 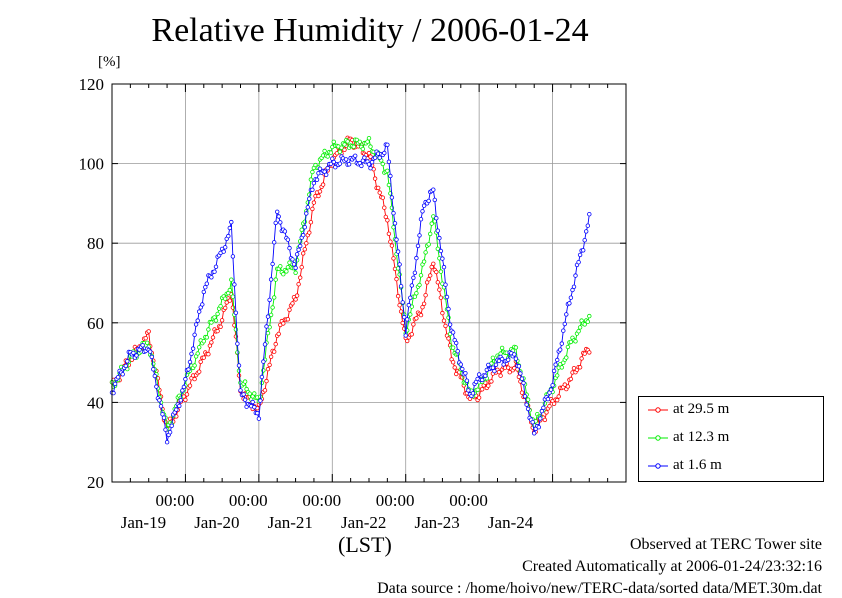 I want to click on x-time-label: 00:00, so click(x=321, y=500).